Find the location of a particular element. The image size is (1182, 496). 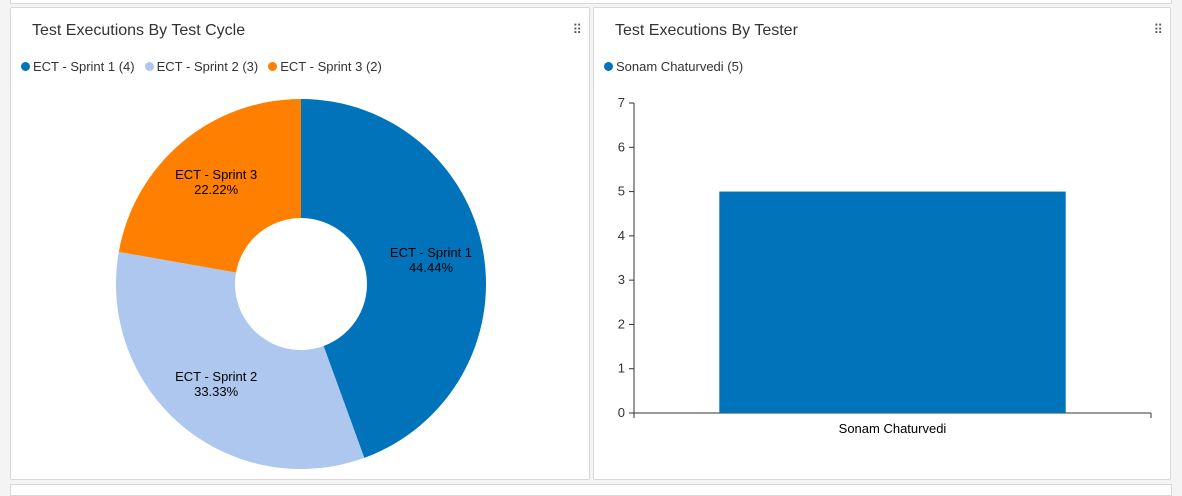

slice-percent-label: 33.33% is located at coordinates (216, 391).